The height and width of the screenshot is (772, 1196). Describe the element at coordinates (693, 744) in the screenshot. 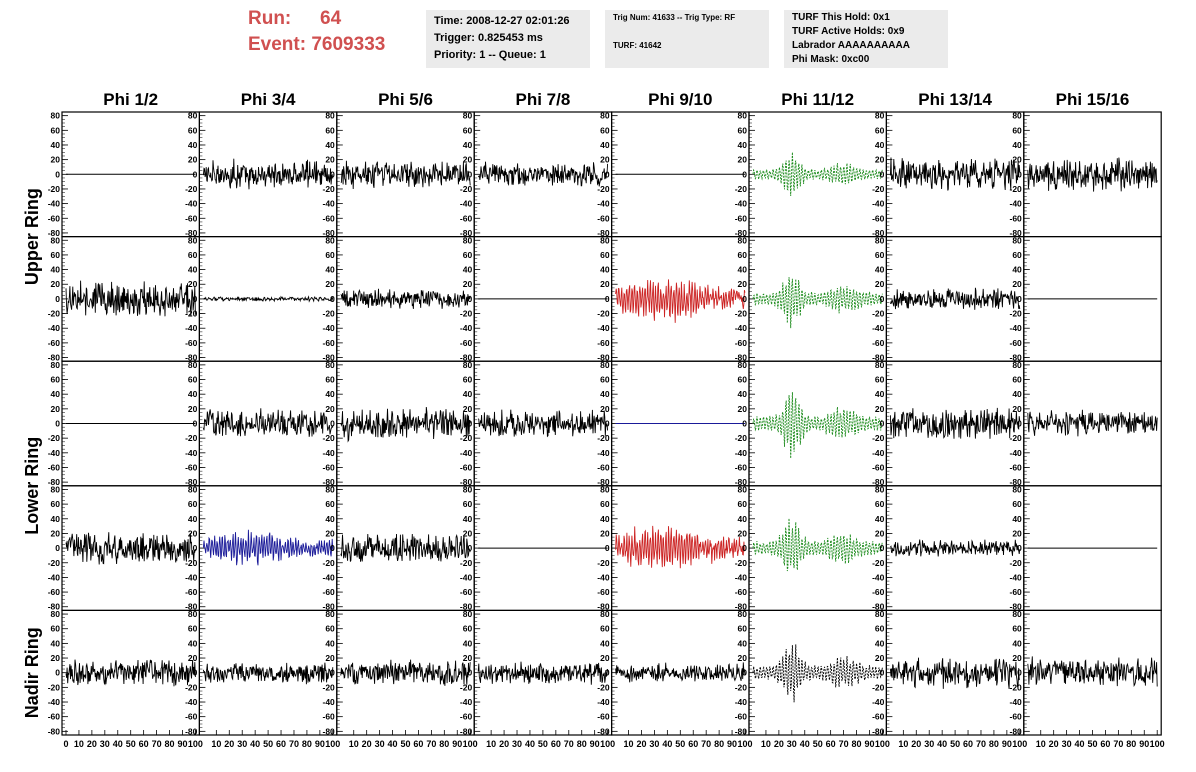

I see `x-tick-label: 60` at that location.